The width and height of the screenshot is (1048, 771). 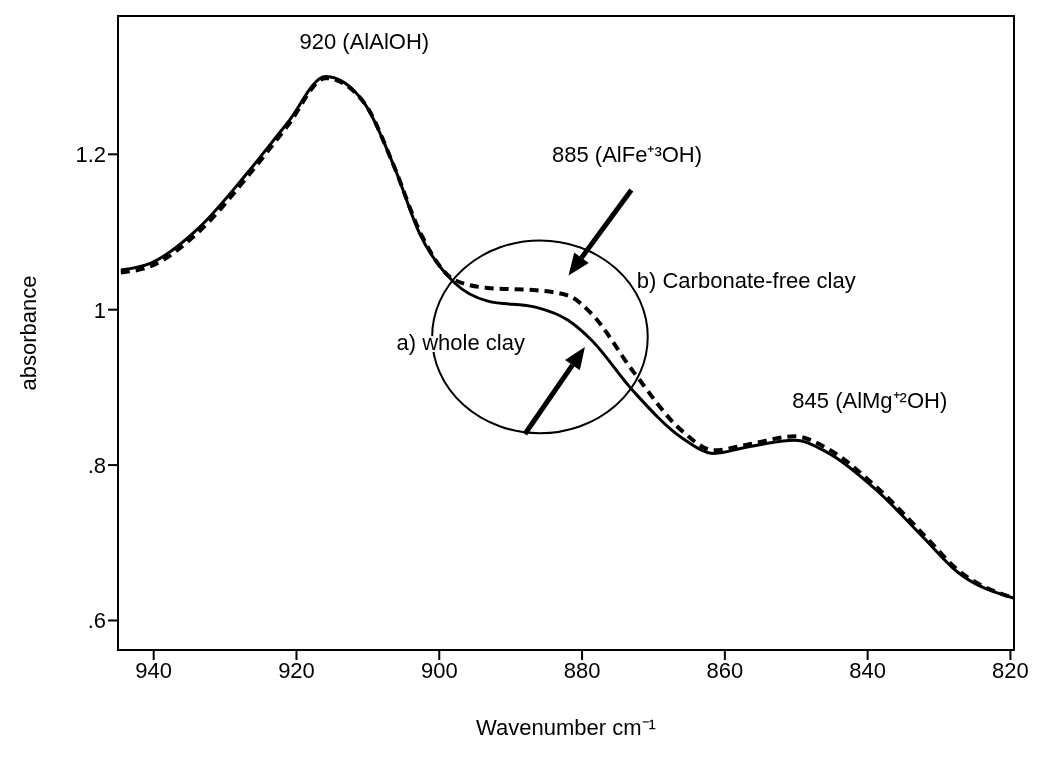 What do you see at coordinates (296, 670) in the screenshot?
I see `x-tick-label: 920` at bounding box center [296, 670].